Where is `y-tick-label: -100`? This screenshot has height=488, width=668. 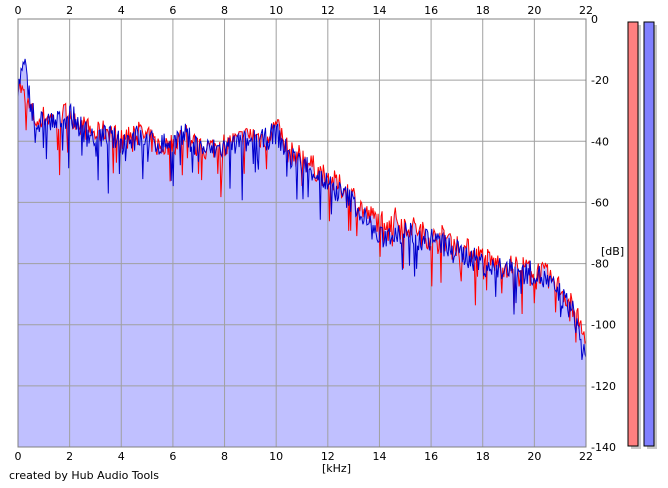 y-tick-label: -100 is located at coordinates (603, 325).